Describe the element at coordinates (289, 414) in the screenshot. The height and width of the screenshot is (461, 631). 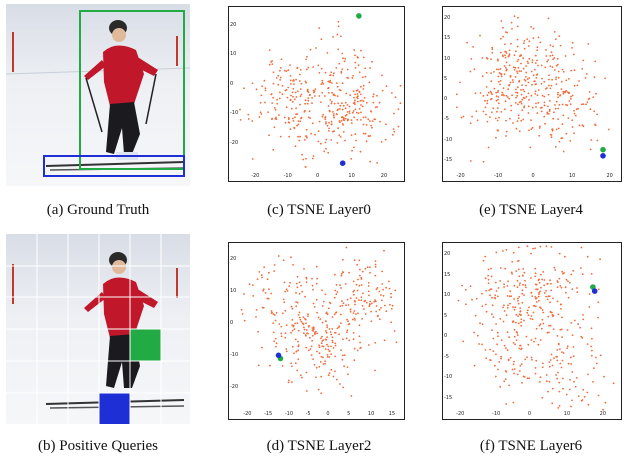
I see `x-tick-label: -10` at that location.